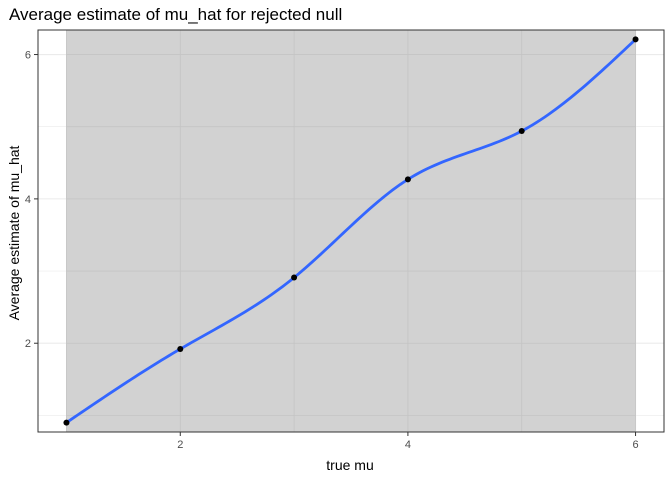 This screenshot has height=480, width=672. Describe the element at coordinates (28, 200) in the screenshot. I see `y-tick-label: 4` at that location.